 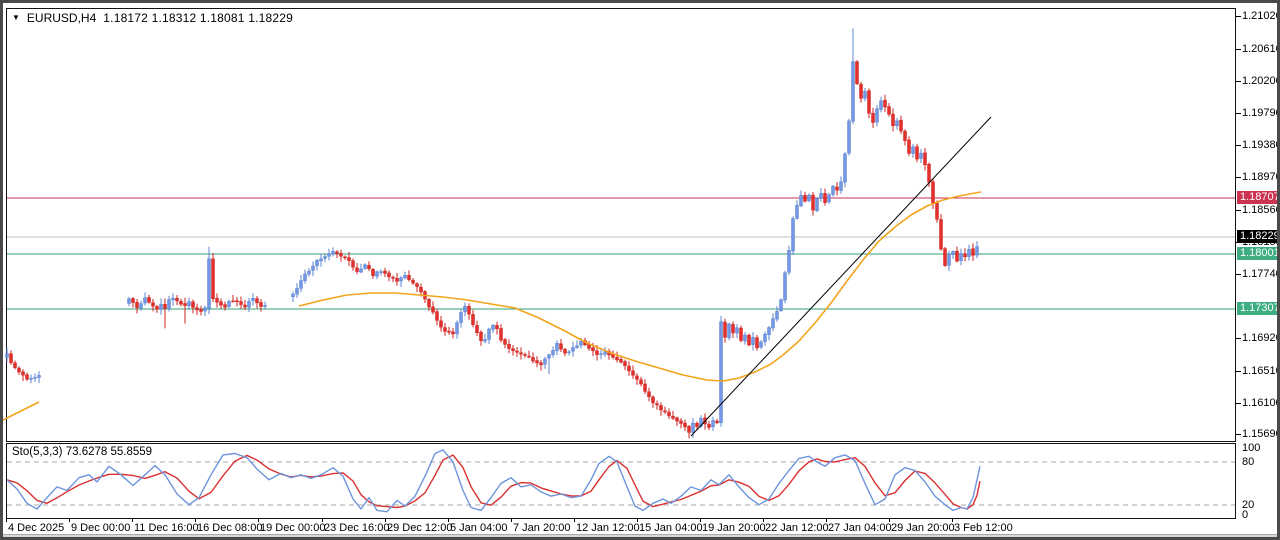 What do you see at coordinates (86, 452) in the screenshot?
I see `stochastic-k-value: 73.6278` at bounding box center [86, 452].